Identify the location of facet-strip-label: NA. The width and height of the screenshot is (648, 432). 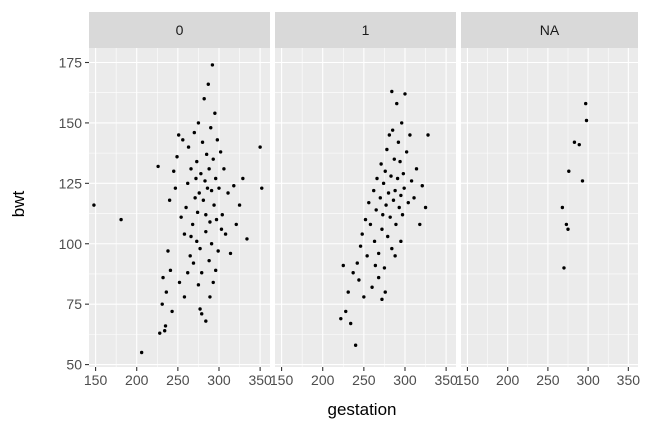
(550, 30).